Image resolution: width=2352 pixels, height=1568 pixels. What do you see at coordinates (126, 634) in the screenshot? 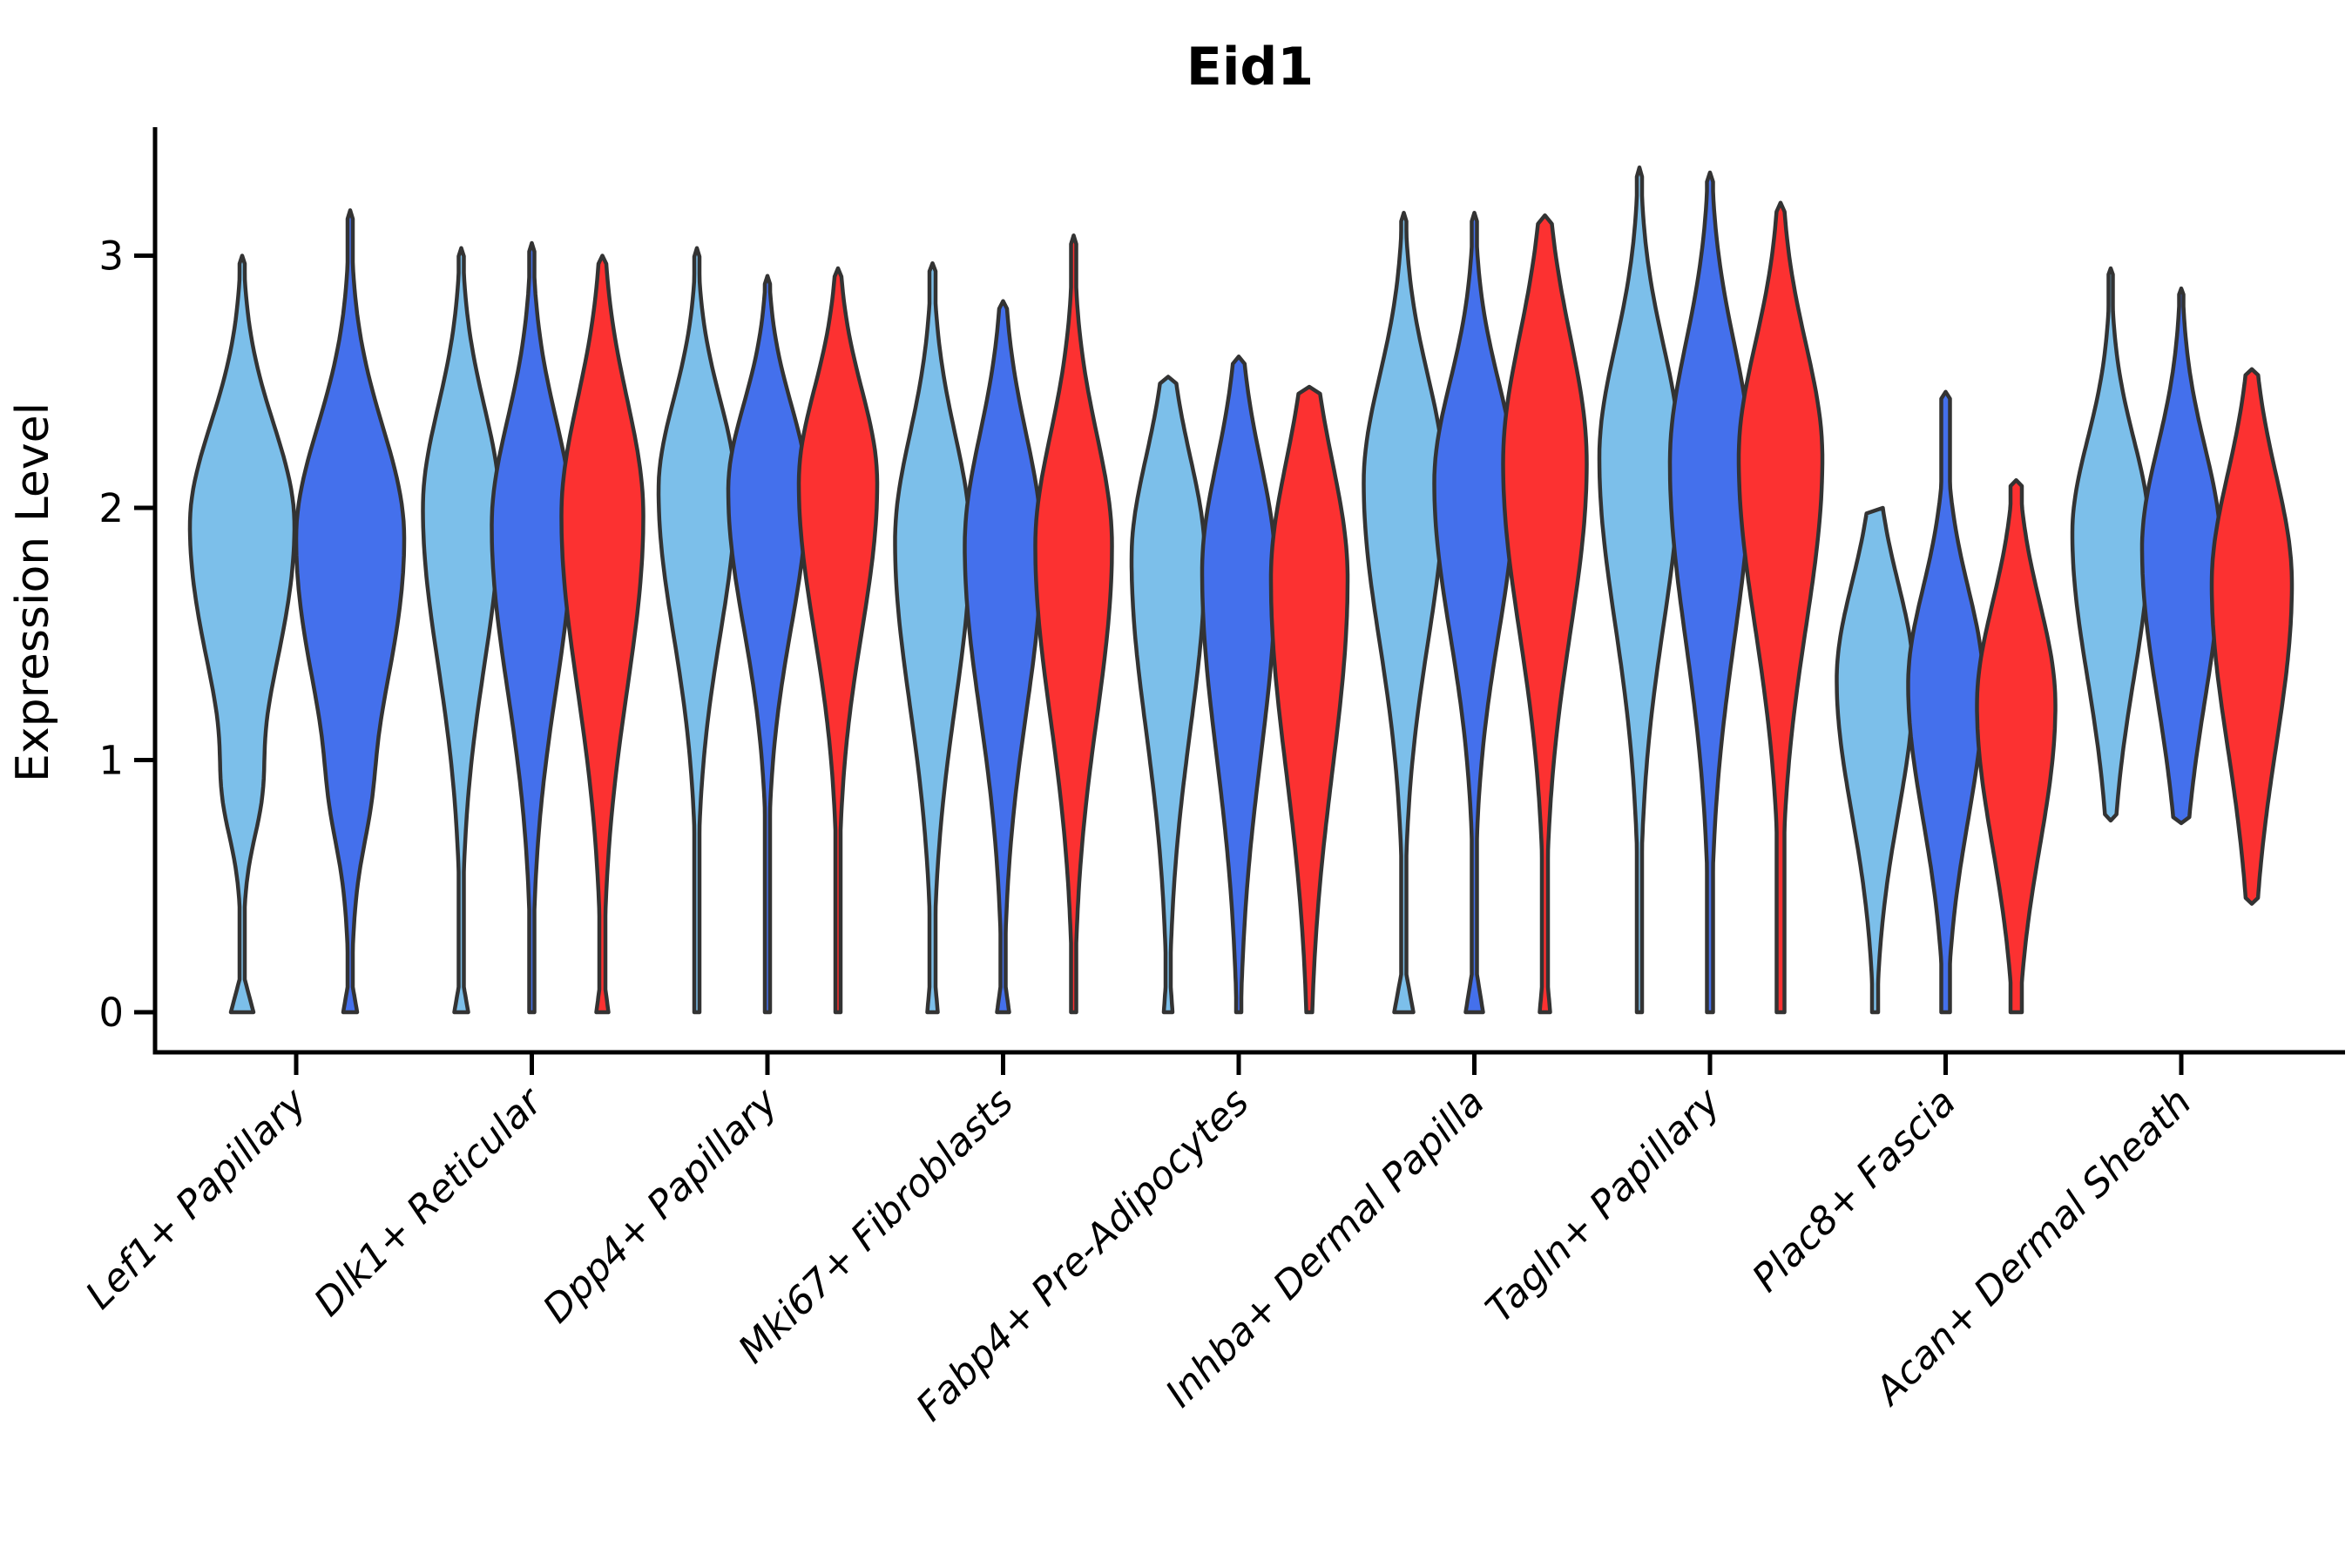
I see `y-axis-ticks: 0 1 2 3` at bounding box center [126, 634].